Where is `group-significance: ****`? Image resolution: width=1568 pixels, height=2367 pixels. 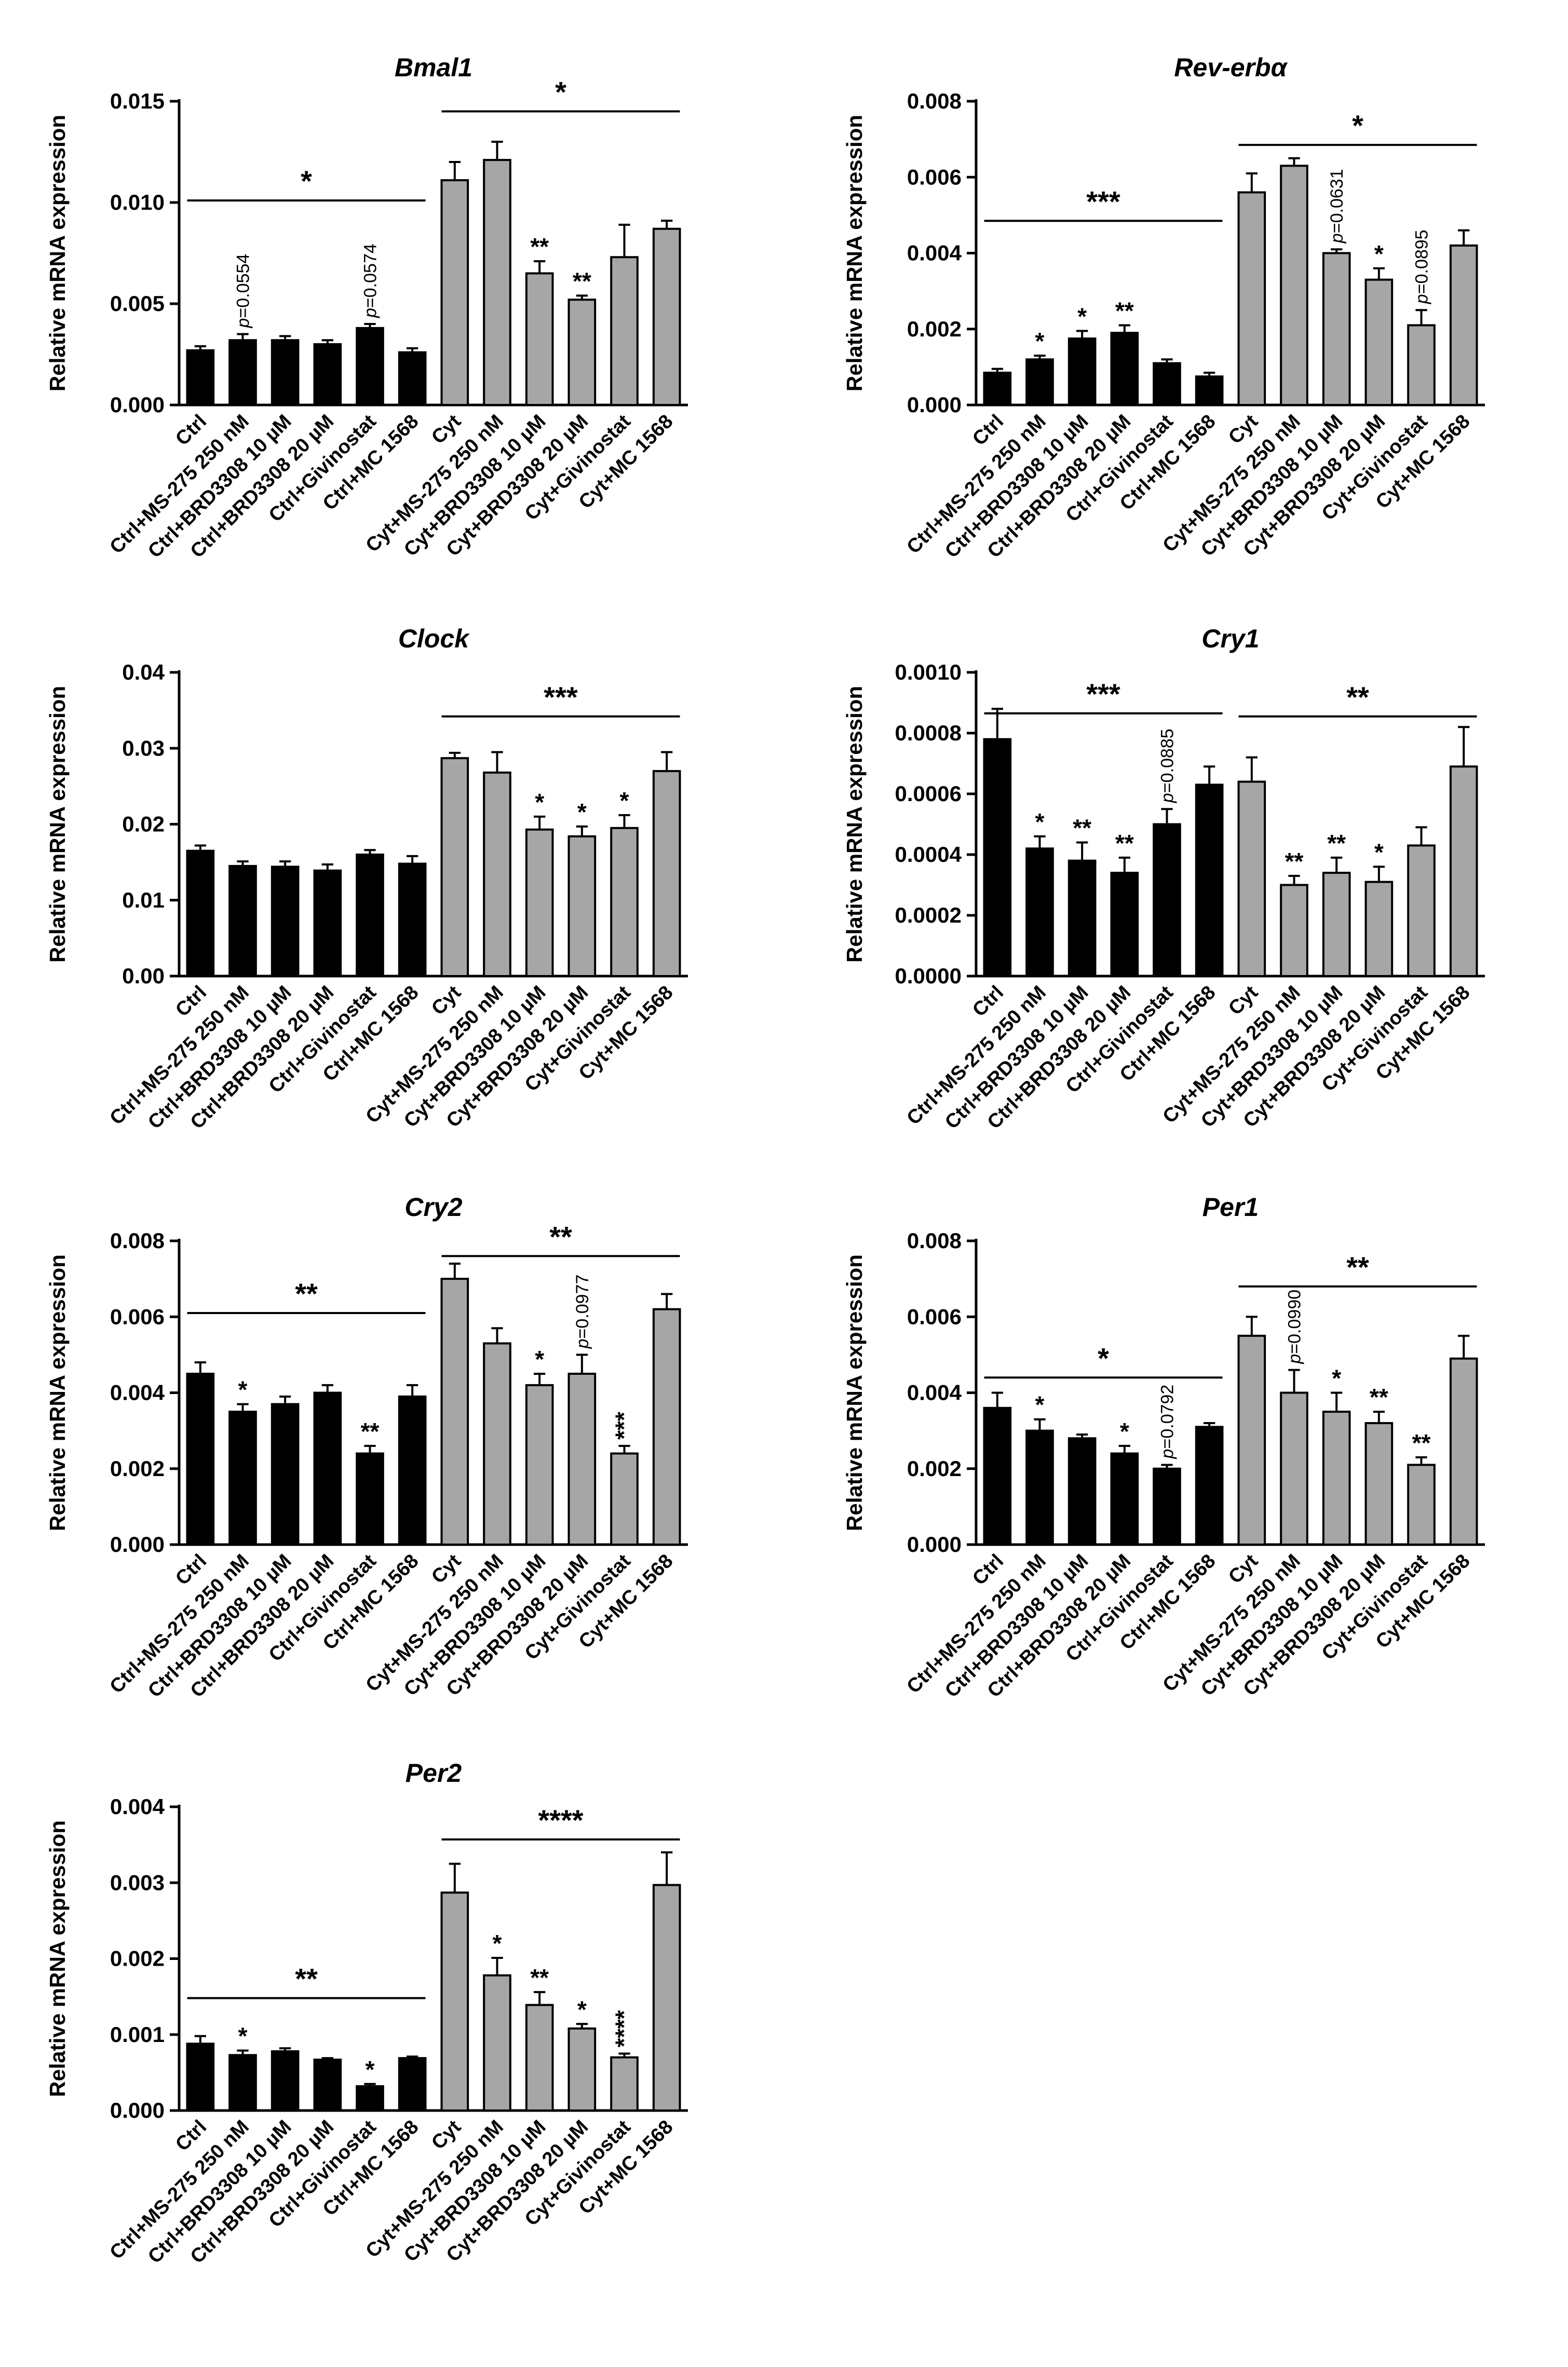 group-significance: **** is located at coordinates (560, 1820).